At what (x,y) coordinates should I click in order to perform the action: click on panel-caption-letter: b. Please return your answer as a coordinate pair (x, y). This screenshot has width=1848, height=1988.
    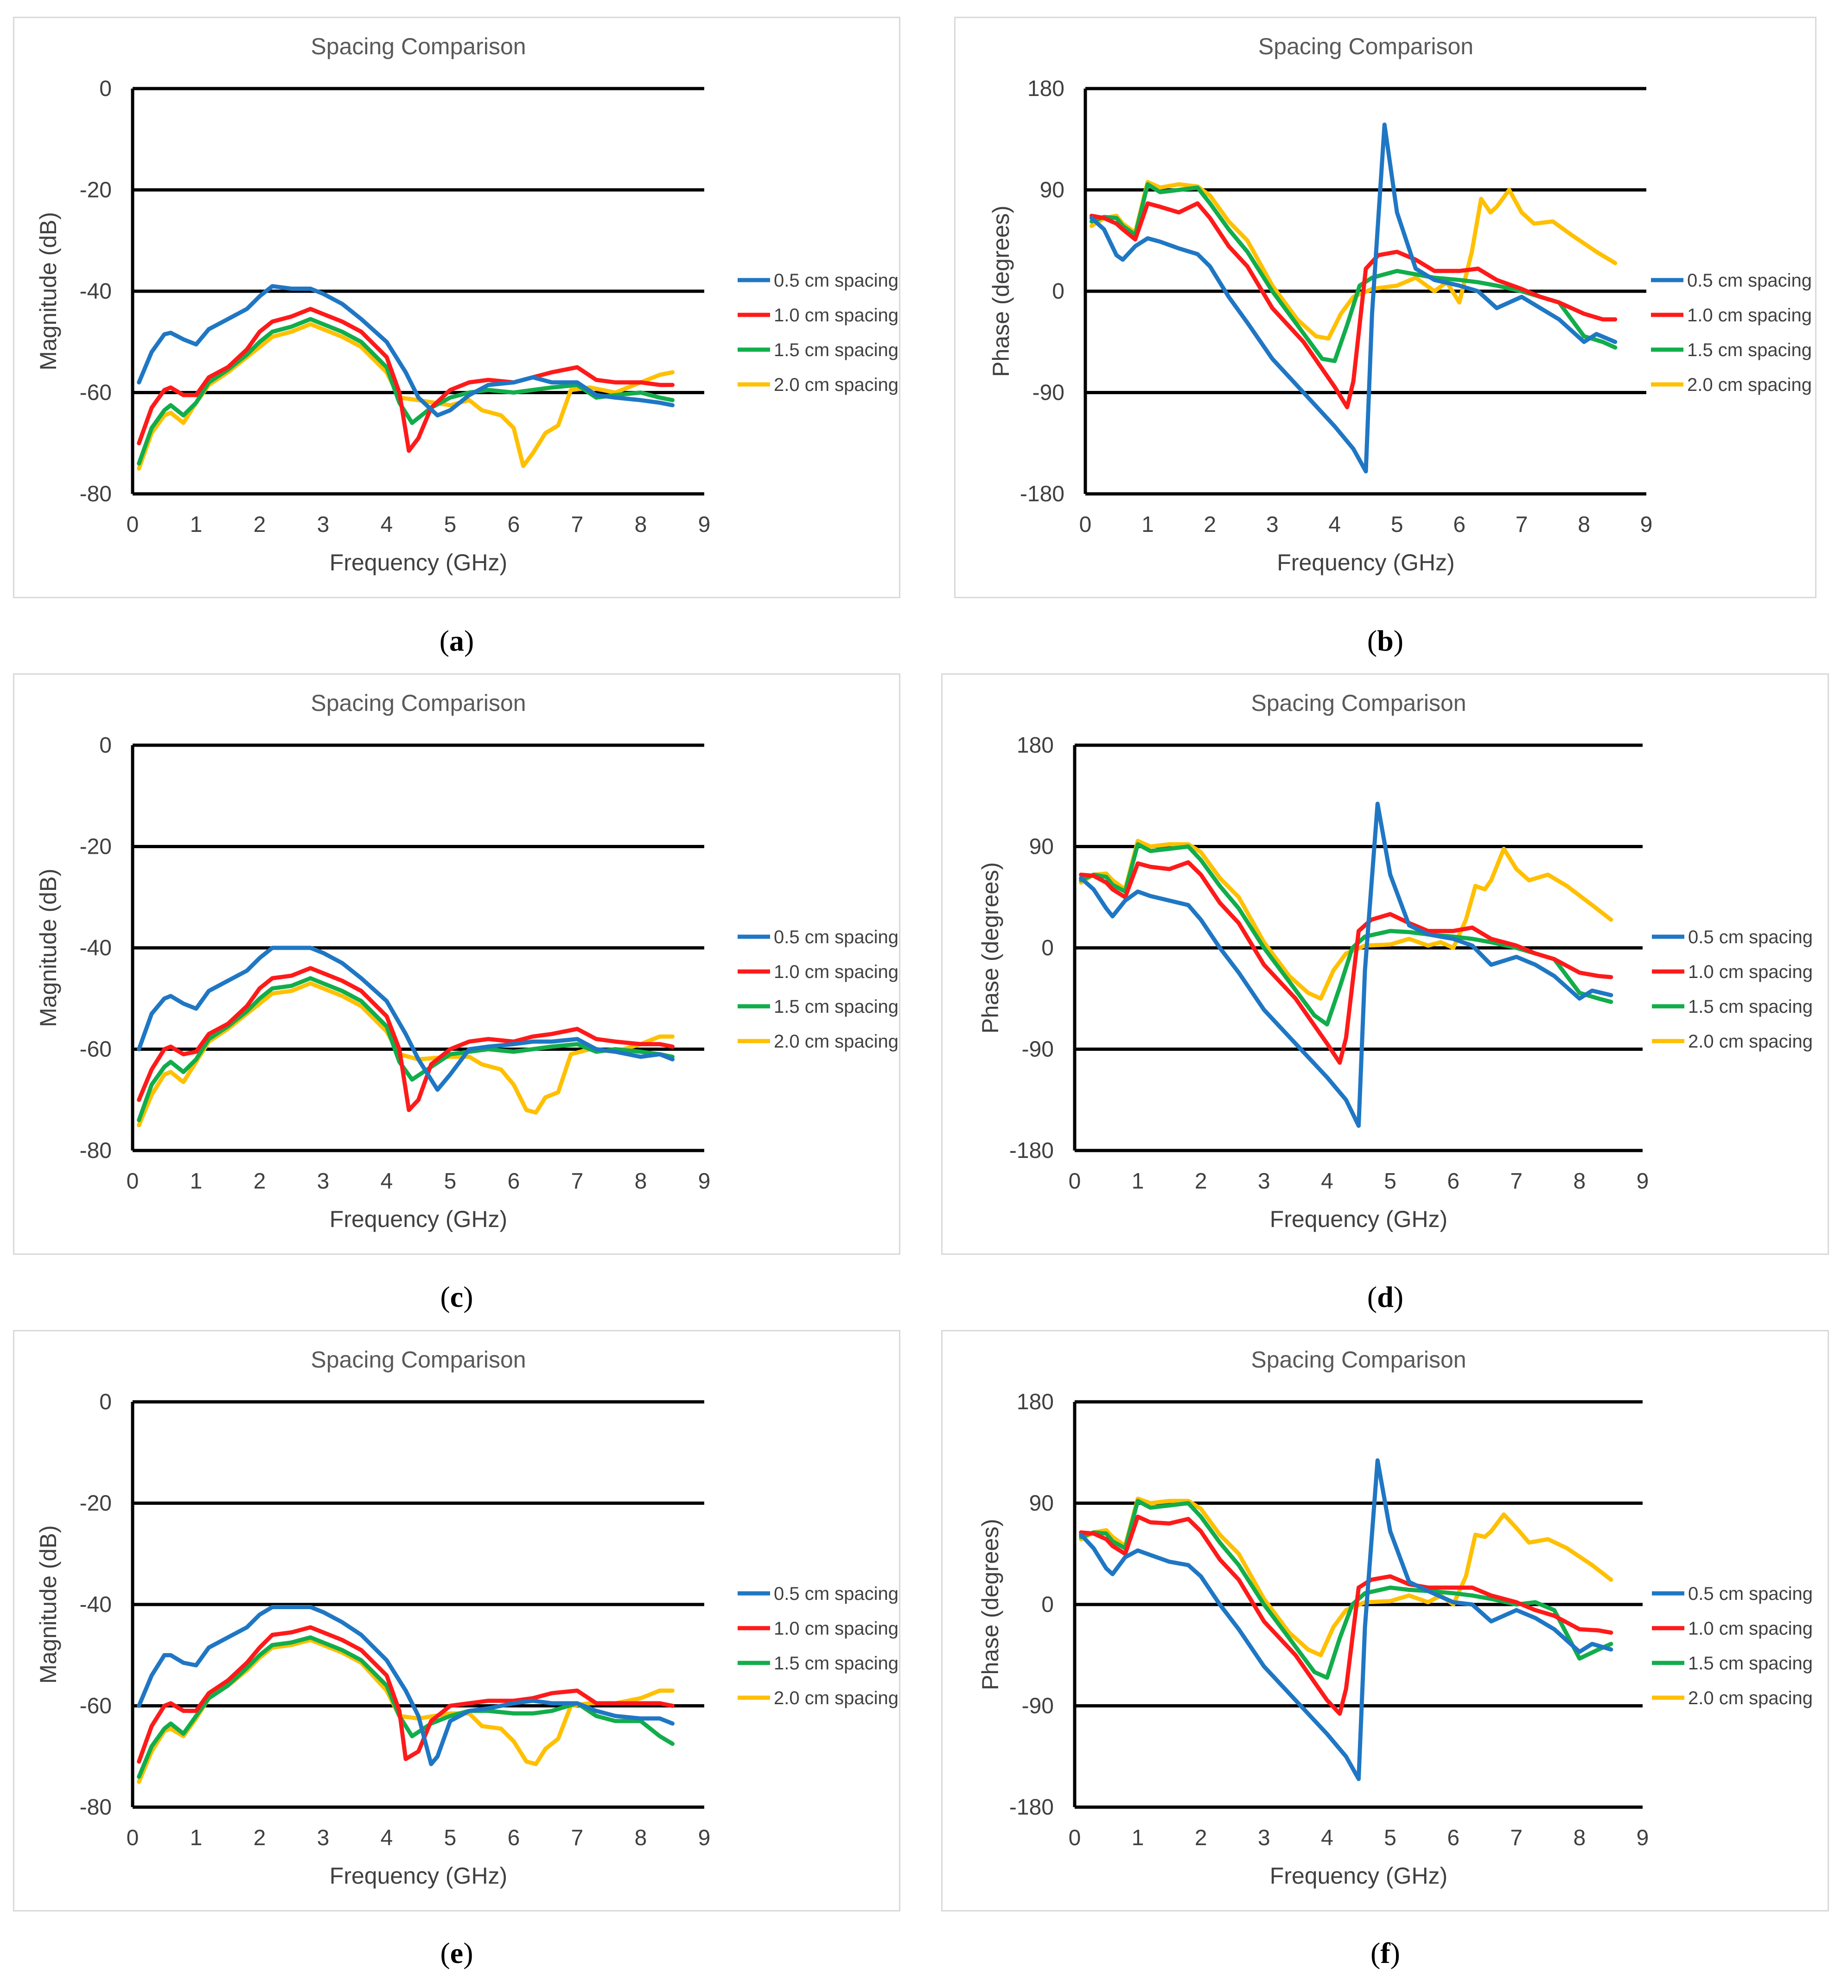
    Looking at the image, I should click on (1385, 641).